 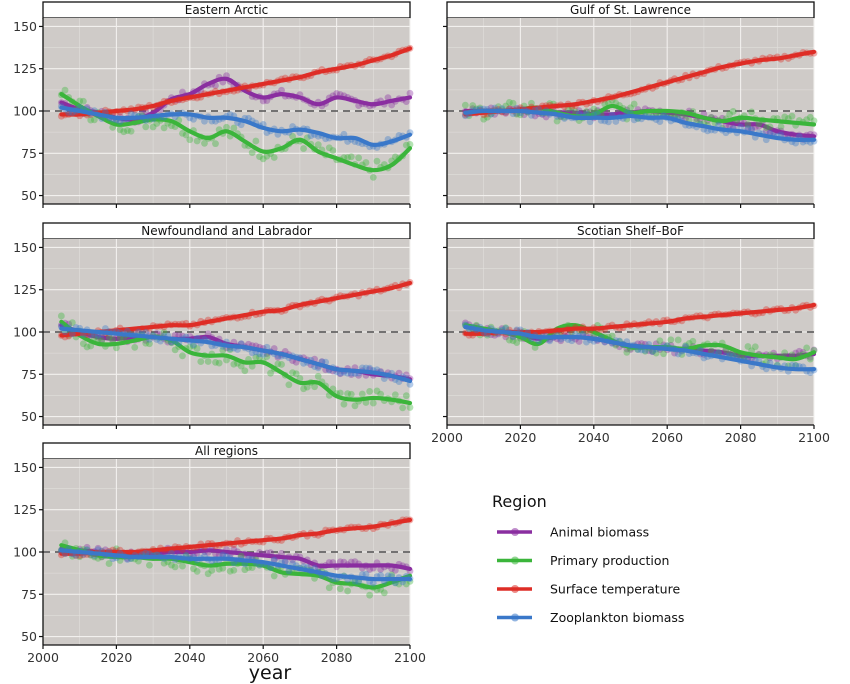 What do you see at coordinates (609, 560) in the screenshot?
I see `legend-label: Primary production` at bounding box center [609, 560].